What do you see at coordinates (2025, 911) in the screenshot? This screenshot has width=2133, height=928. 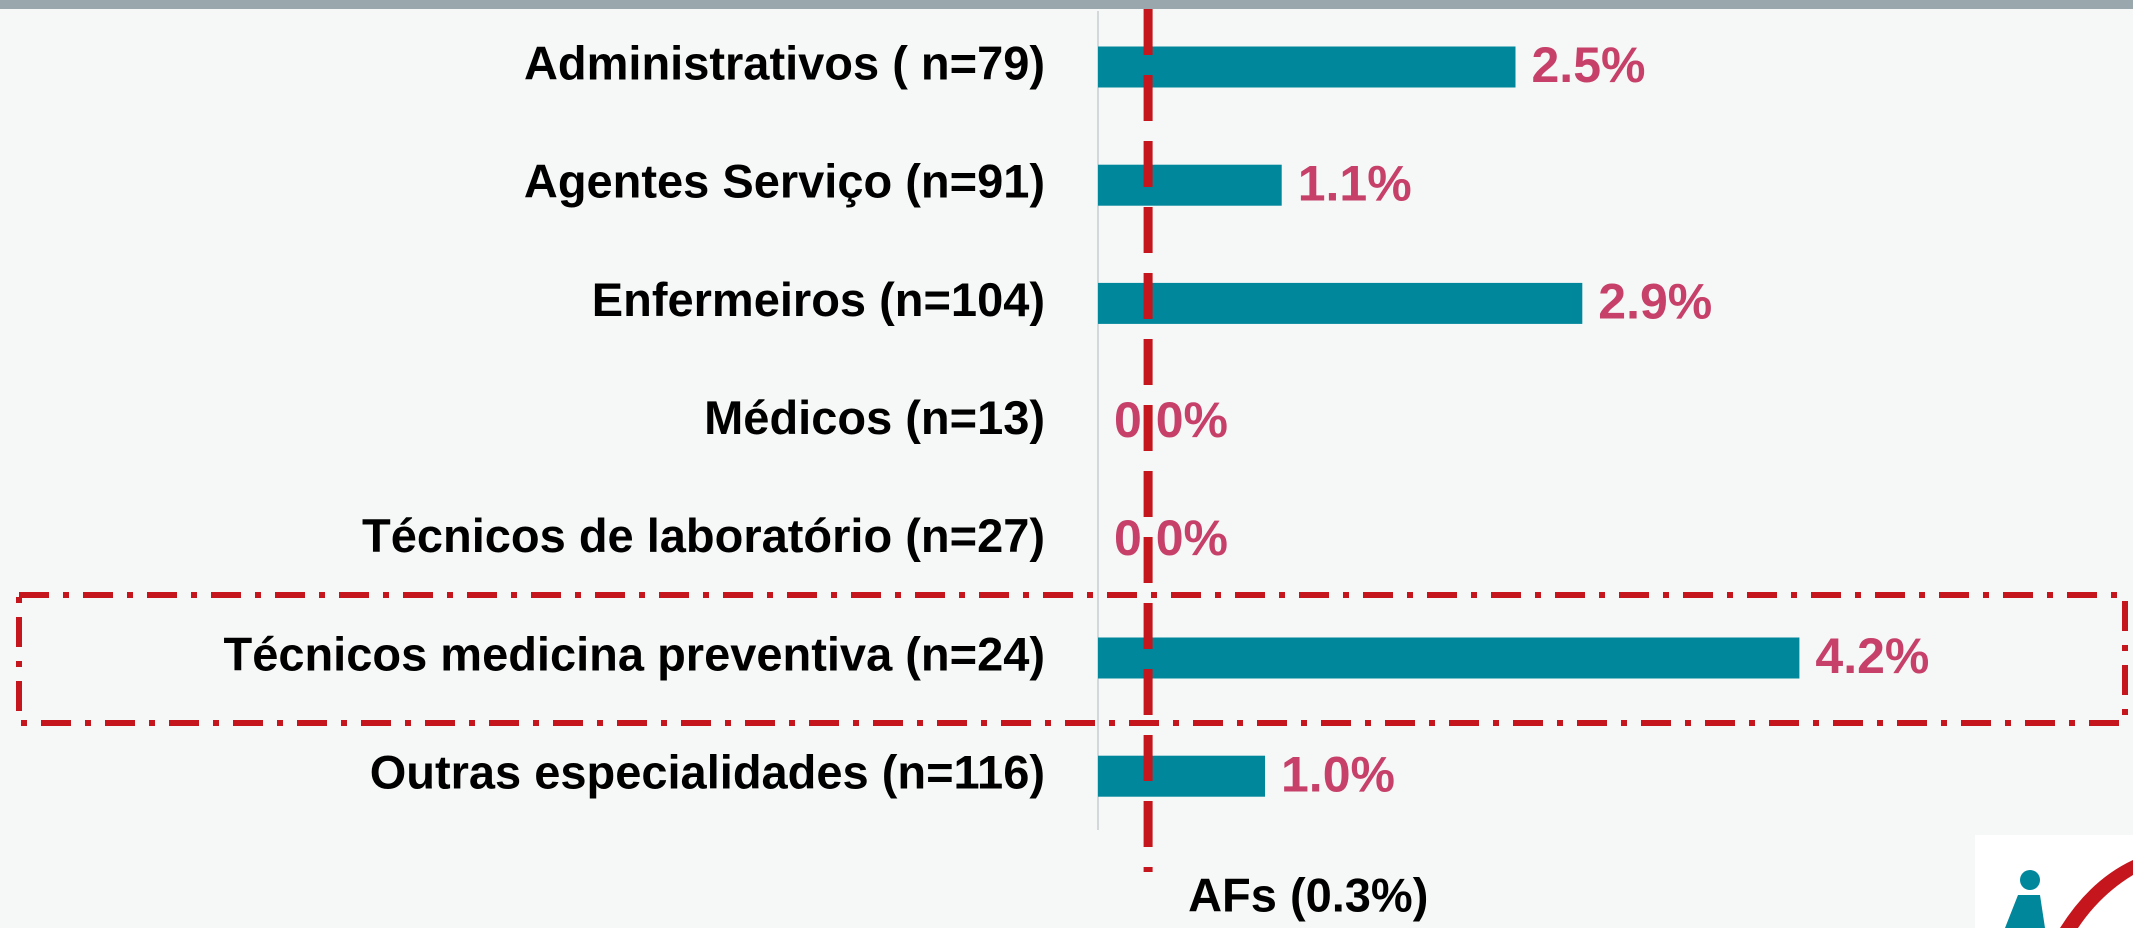 I see `logo-figure` at bounding box center [2025, 911].